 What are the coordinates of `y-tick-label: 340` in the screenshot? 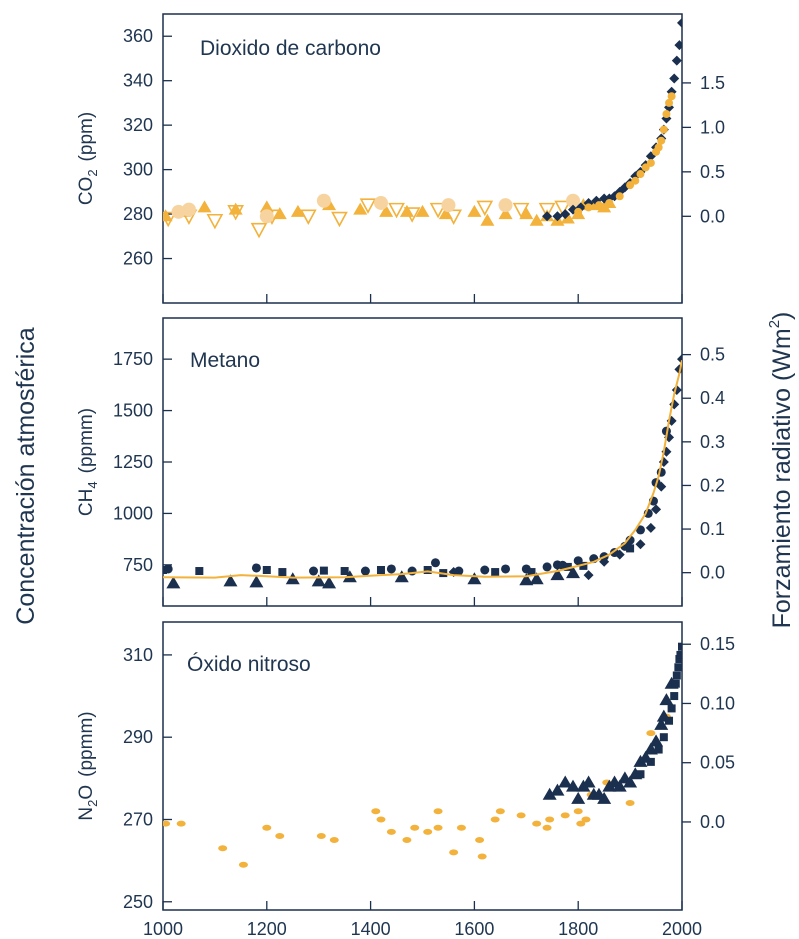 It's located at (138, 81).